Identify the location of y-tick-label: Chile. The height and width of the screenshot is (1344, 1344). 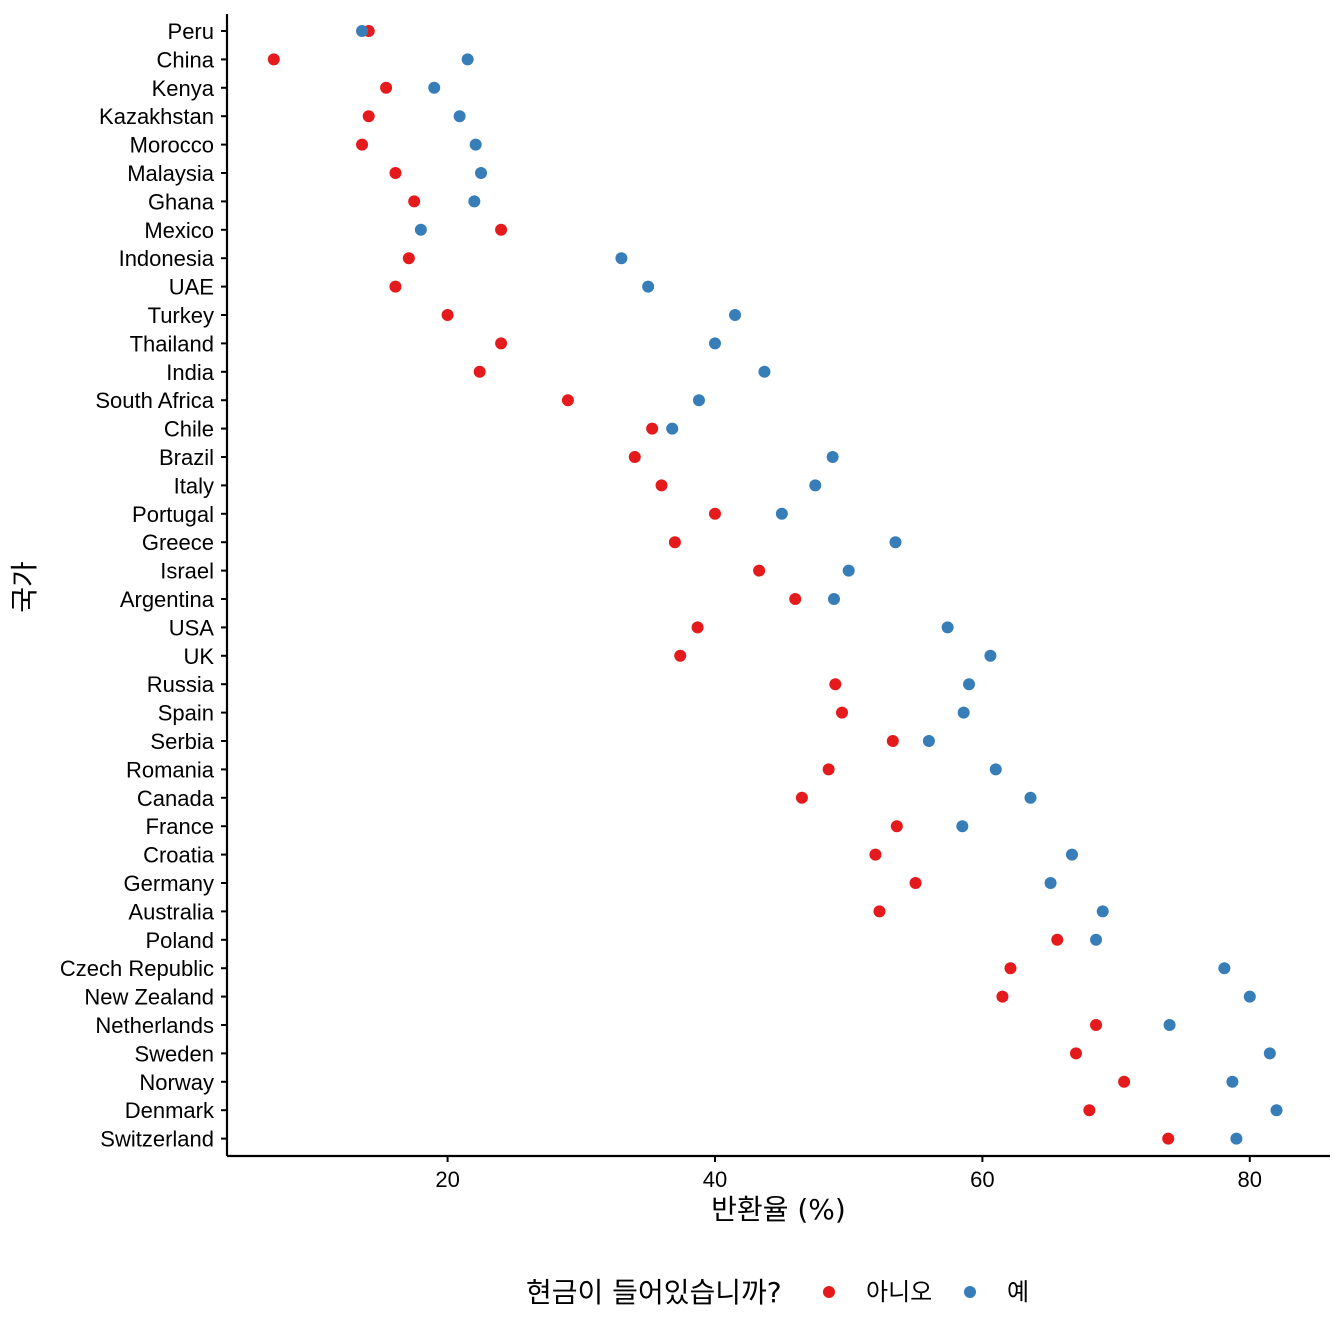
(189, 429).